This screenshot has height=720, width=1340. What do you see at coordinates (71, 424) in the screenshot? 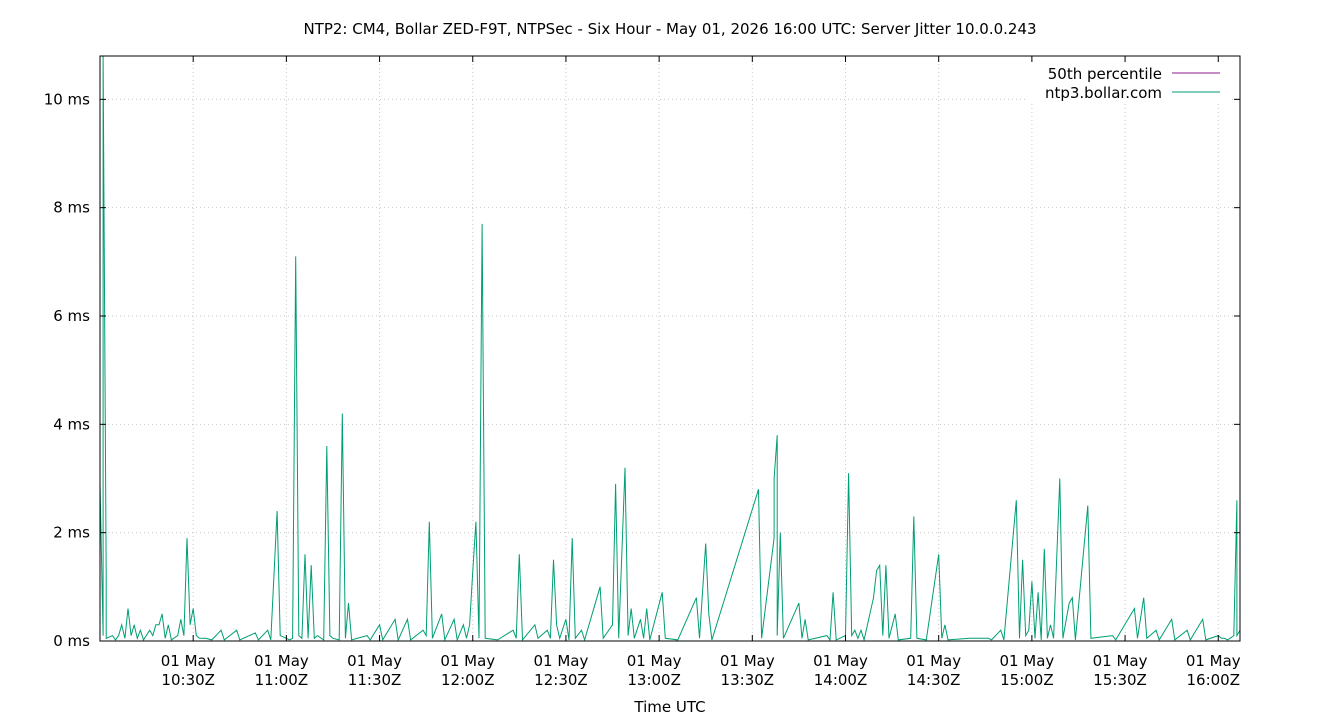
I see `y-tick-label: 4 ms` at bounding box center [71, 424].